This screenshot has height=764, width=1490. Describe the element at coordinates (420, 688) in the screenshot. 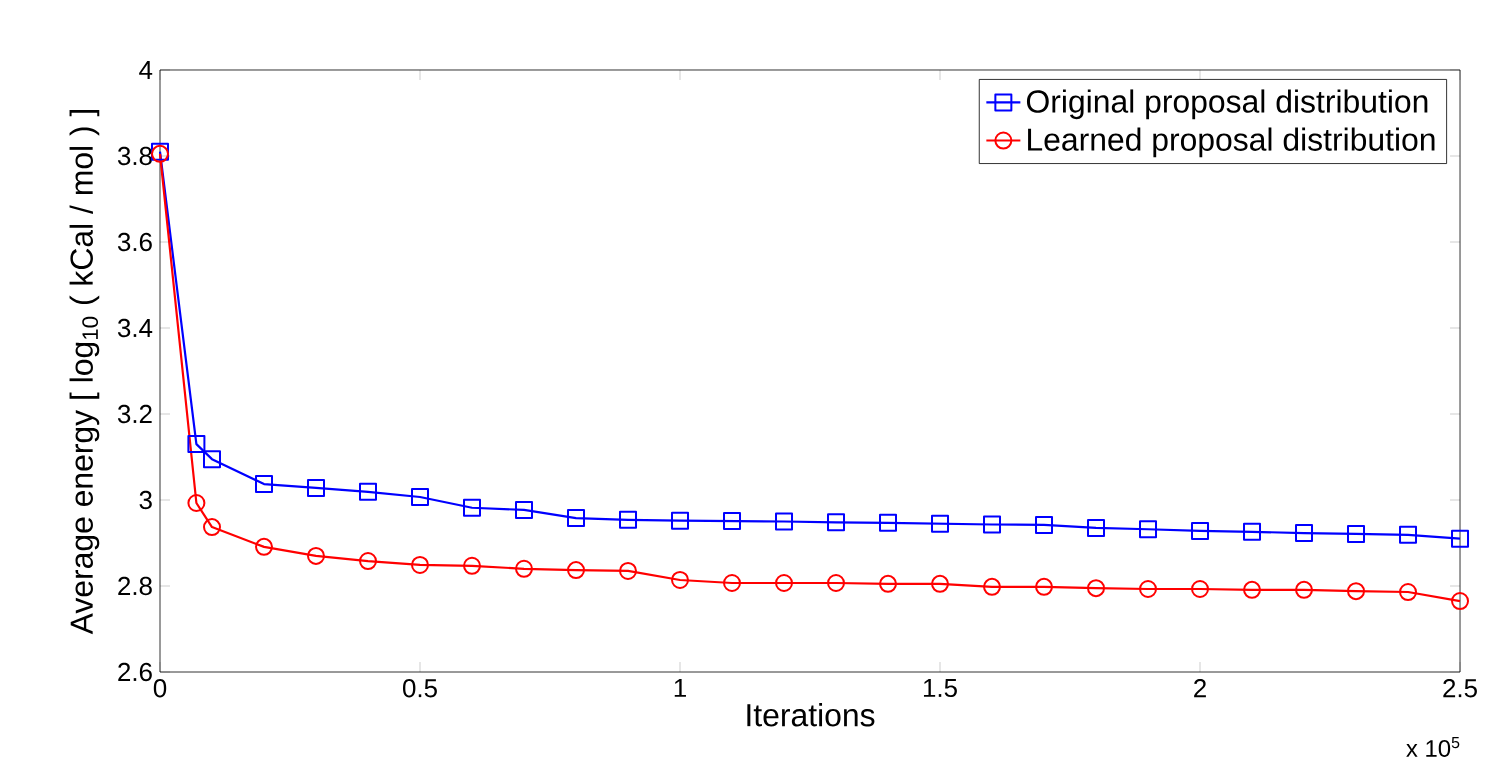

I see `x-tick-label: 0.5` at that location.